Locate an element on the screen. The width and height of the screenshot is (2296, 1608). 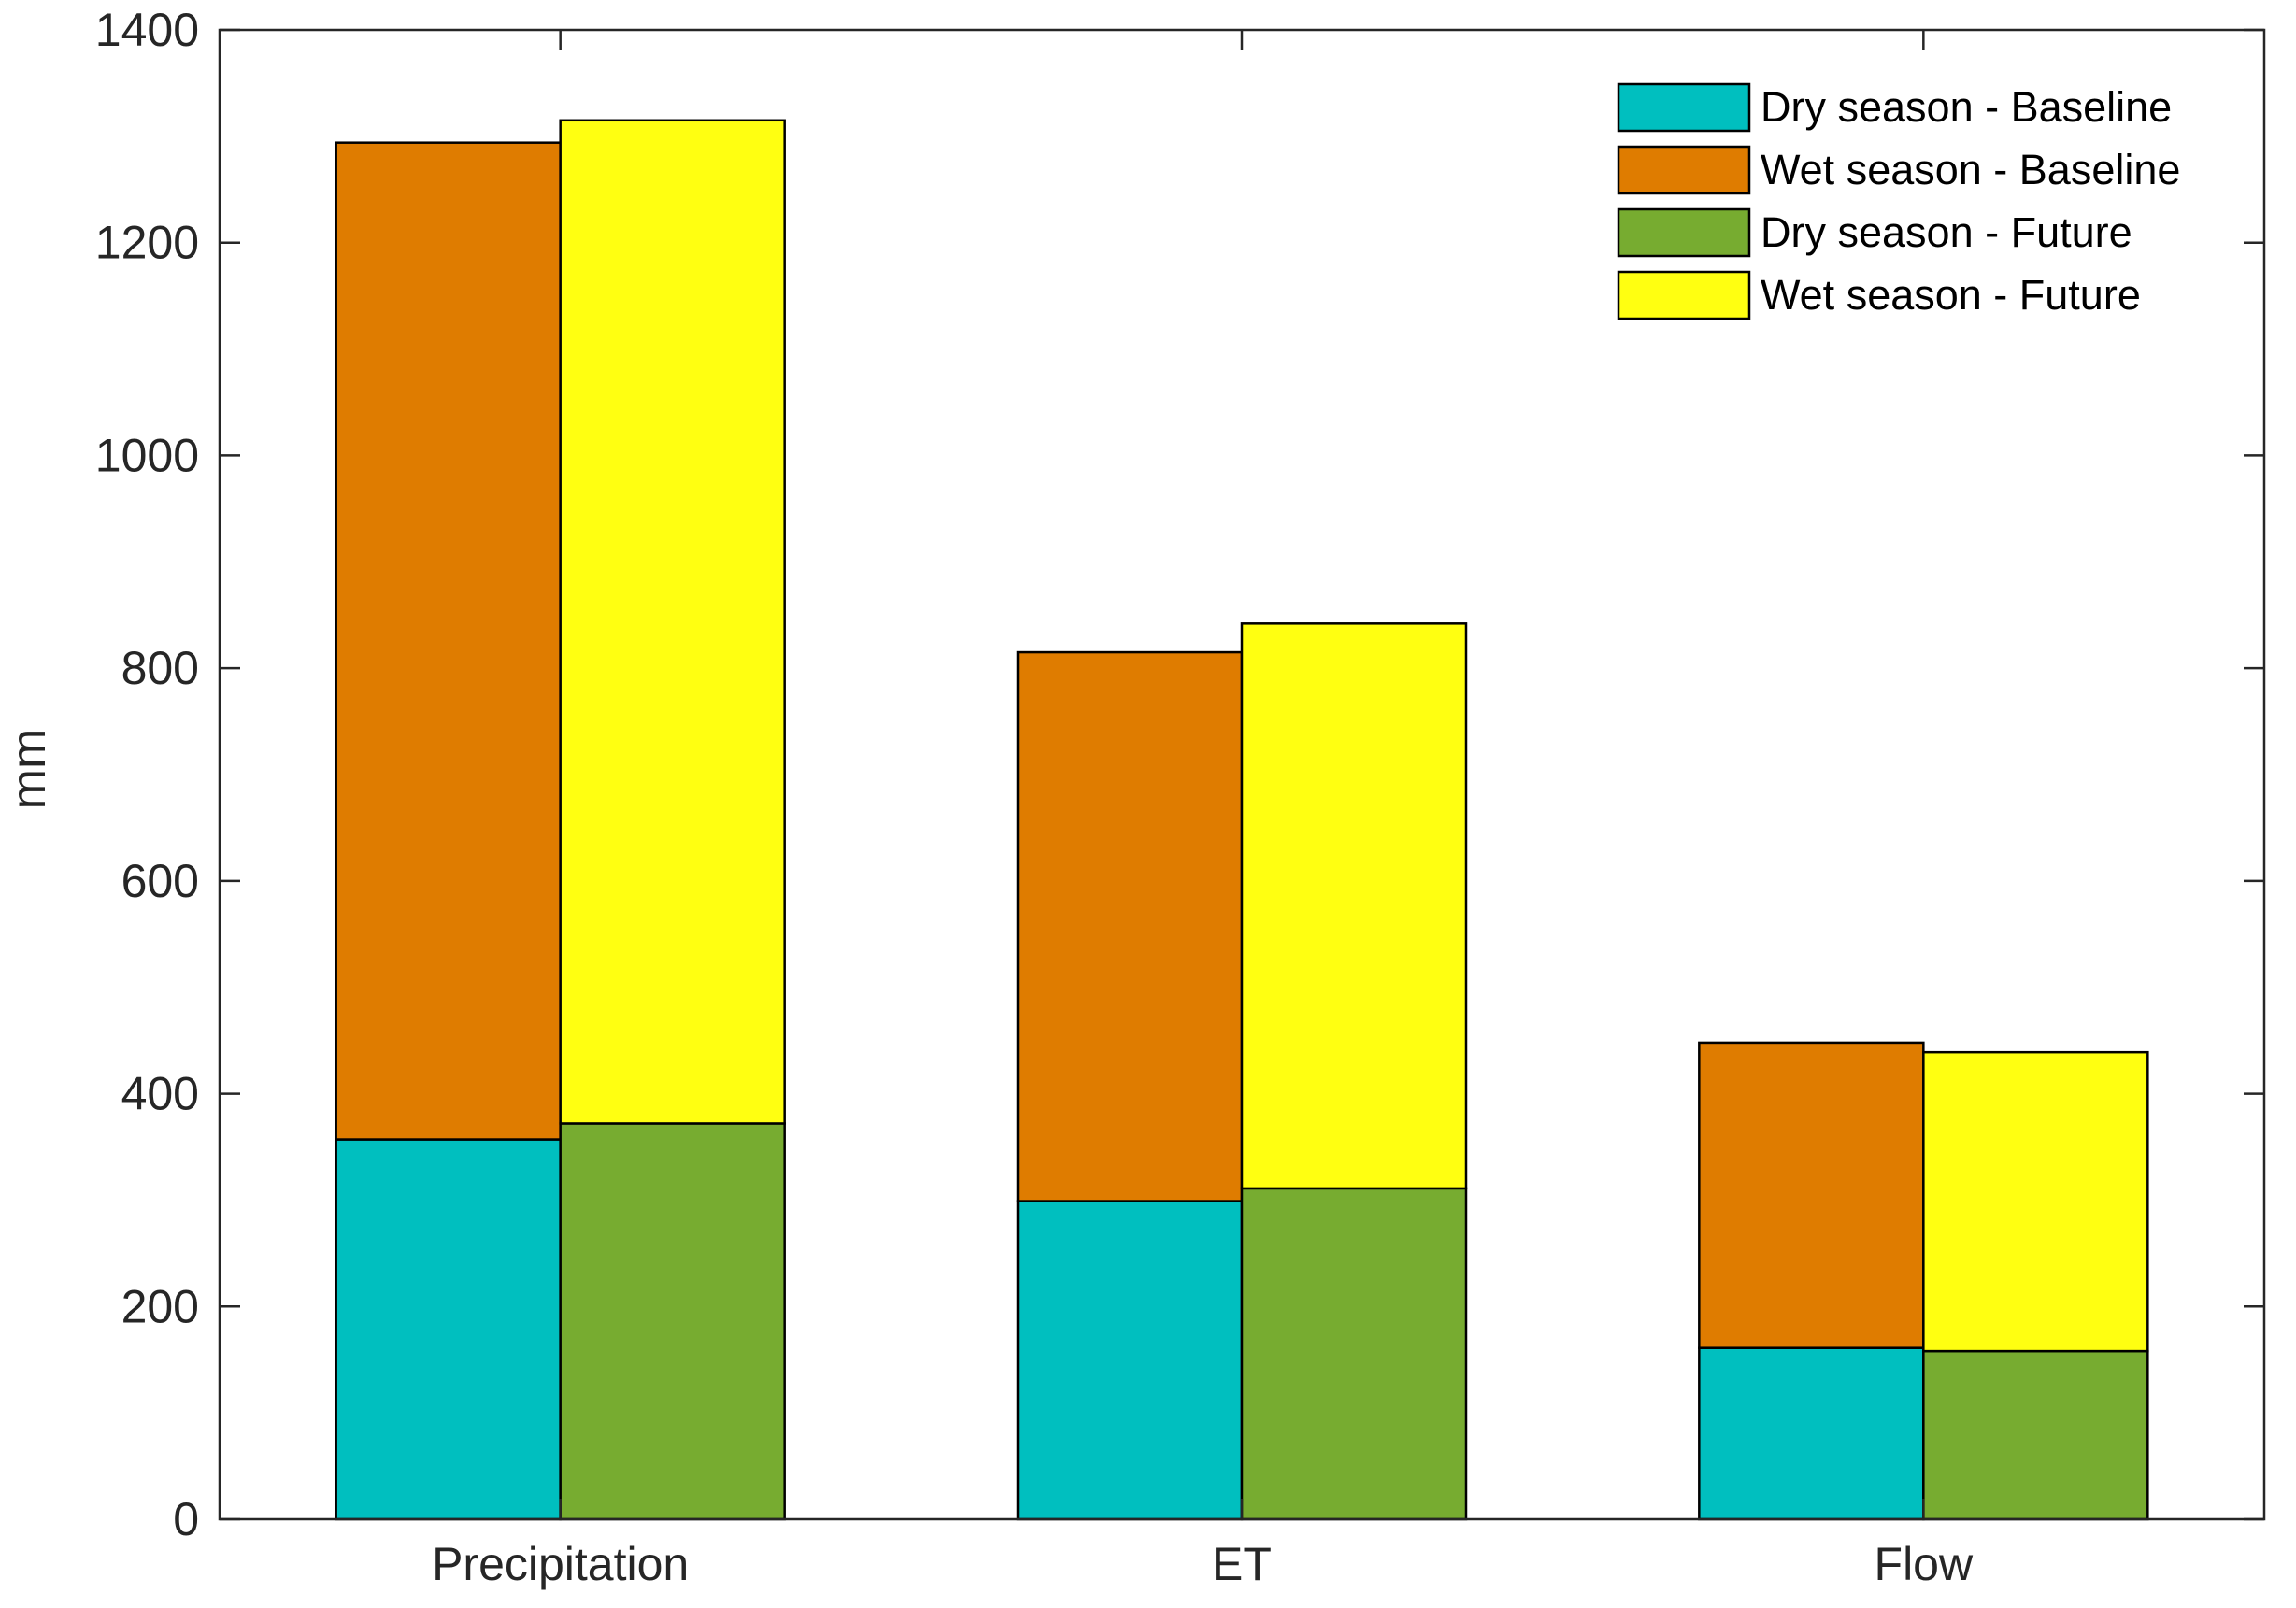
bar-precipitation-dry-season-future is located at coordinates (672, 1321).